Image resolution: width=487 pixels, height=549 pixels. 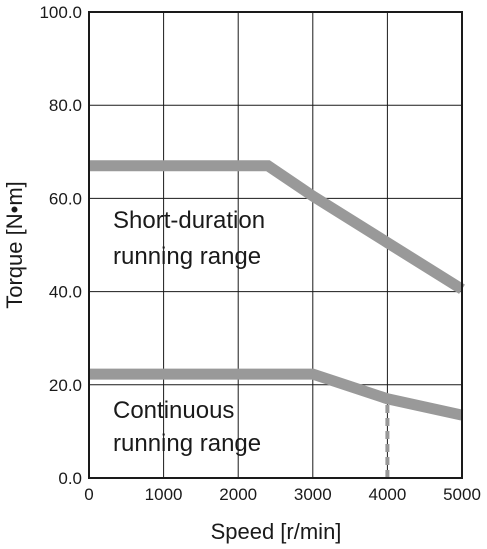 I want to click on x-tick-label-5: 5000, so click(x=462, y=494).